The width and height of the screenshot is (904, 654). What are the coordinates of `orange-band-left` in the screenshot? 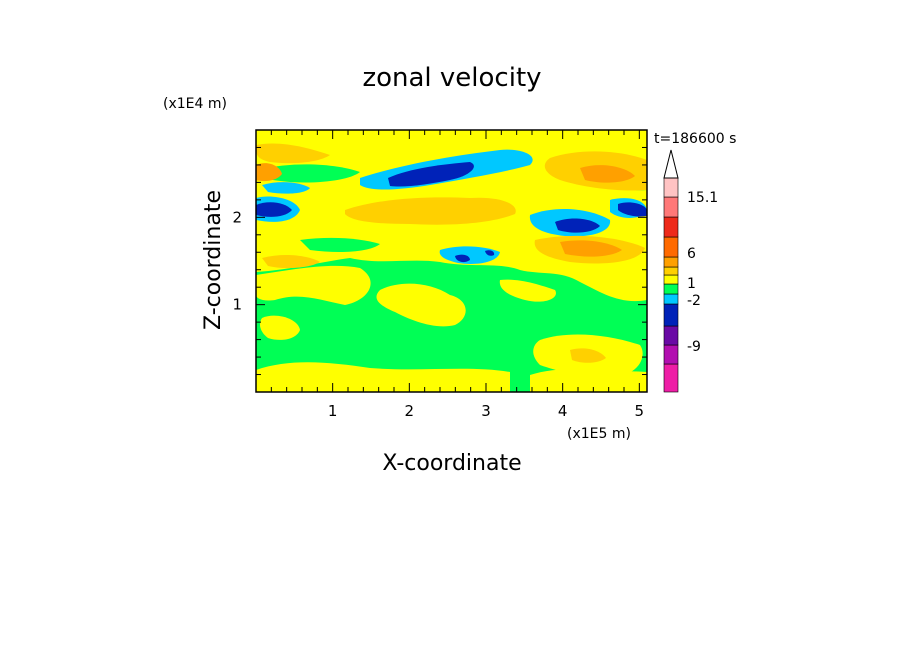 It's located at (269, 172).